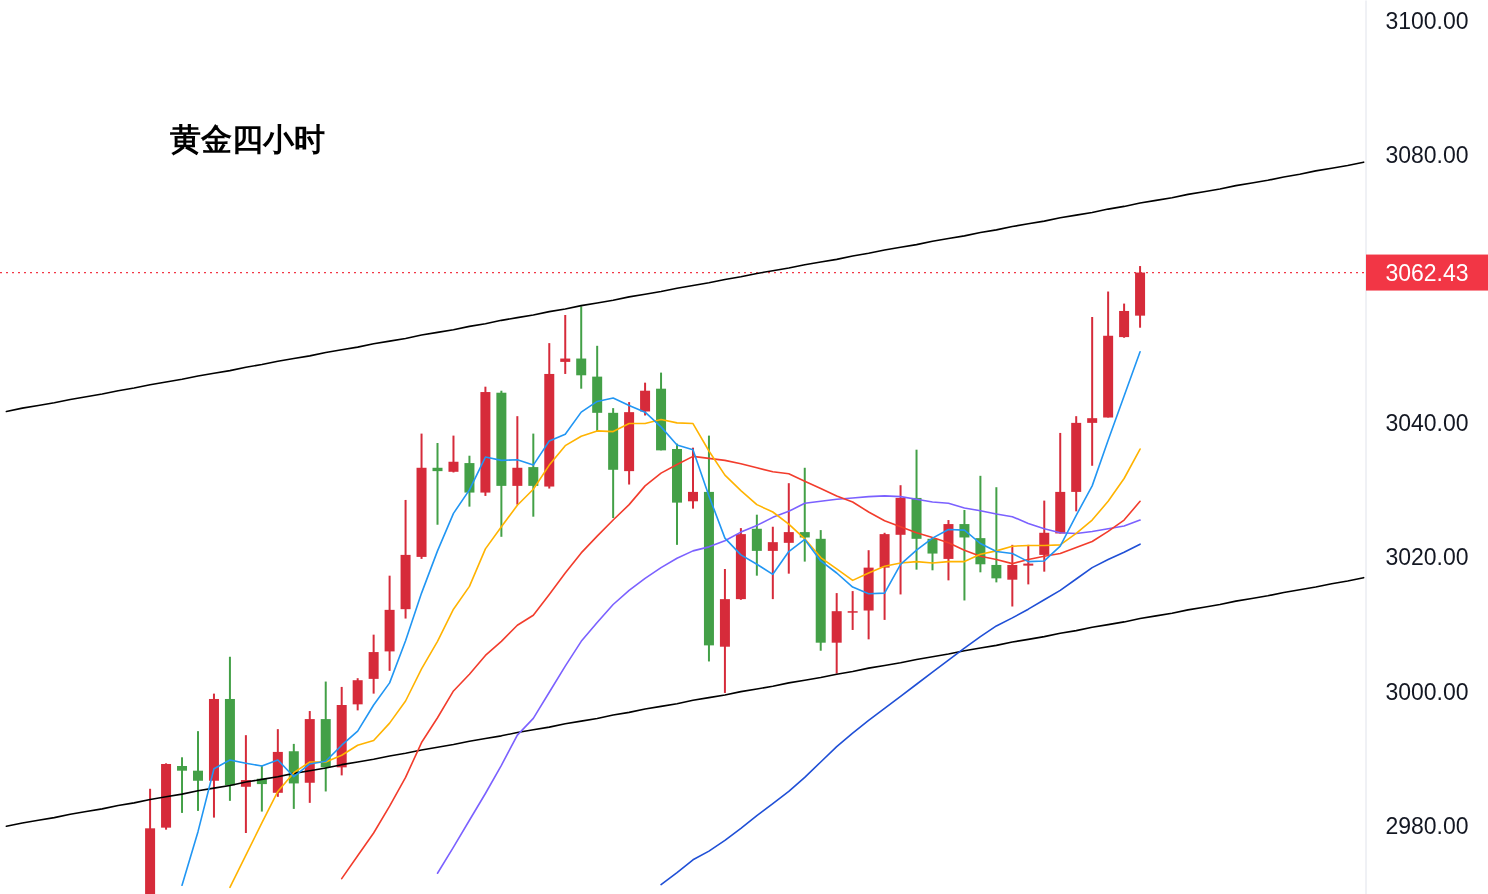  What do you see at coordinates (1427, 691) in the screenshot?
I see `y-tick-label: 3000.00` at bounding box center [1427, 691].